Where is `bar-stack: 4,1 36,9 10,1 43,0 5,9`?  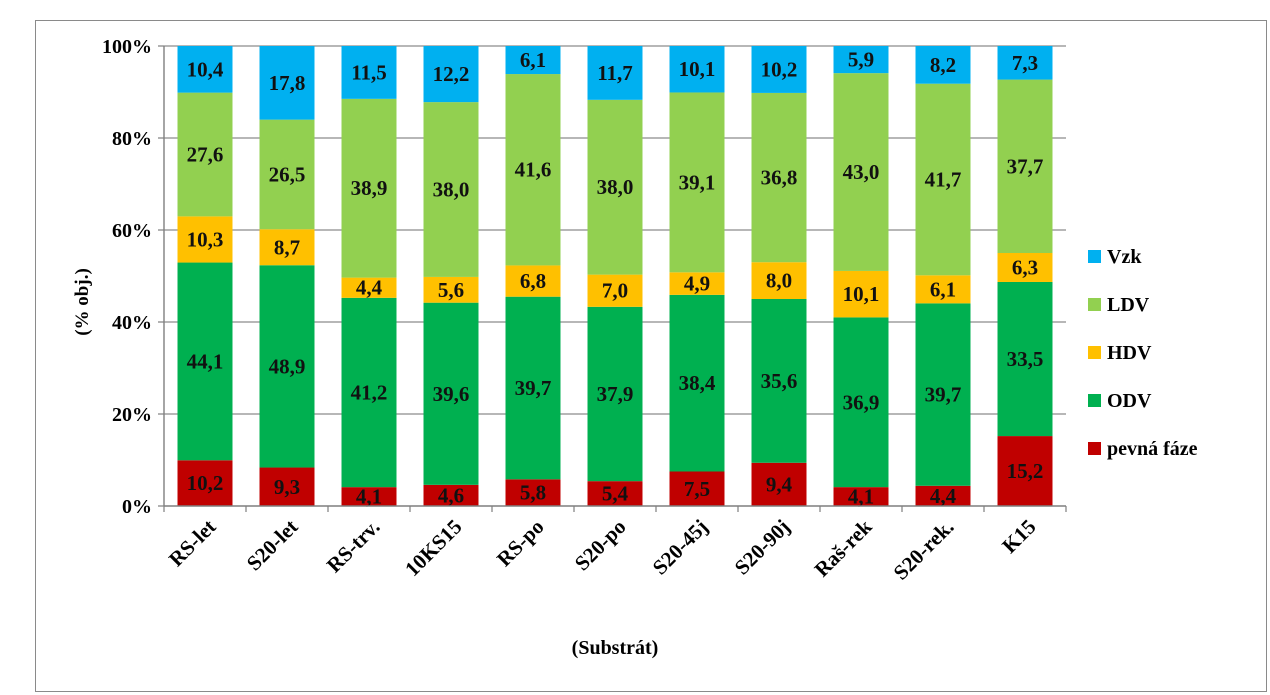 bar-stack: 4,1 36,9 10,1 43,0 5,9 is located at coordinates (861, 277).